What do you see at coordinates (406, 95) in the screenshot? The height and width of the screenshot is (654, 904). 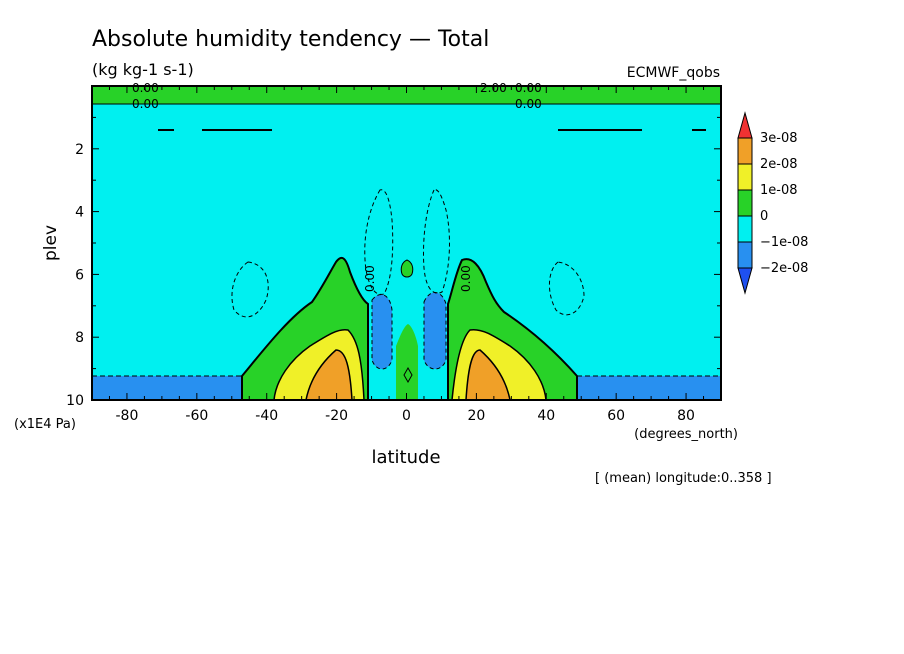 I see `top-band` at bounding box center [406, 95].